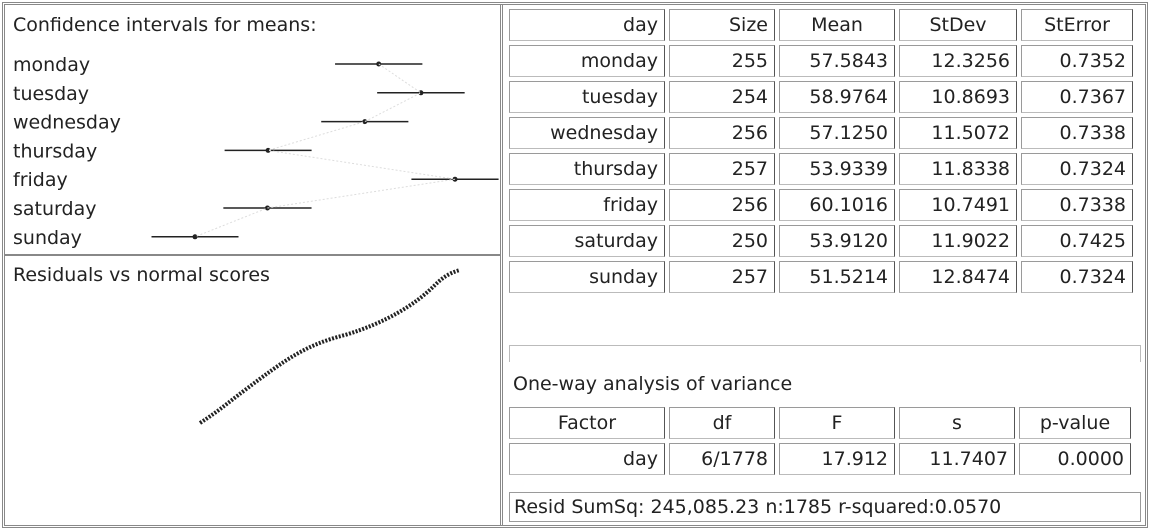  What do you see at coordinates (958, 241) in the screenshot?
I see `cell: 11.9022` at bounding box center [958, 241].